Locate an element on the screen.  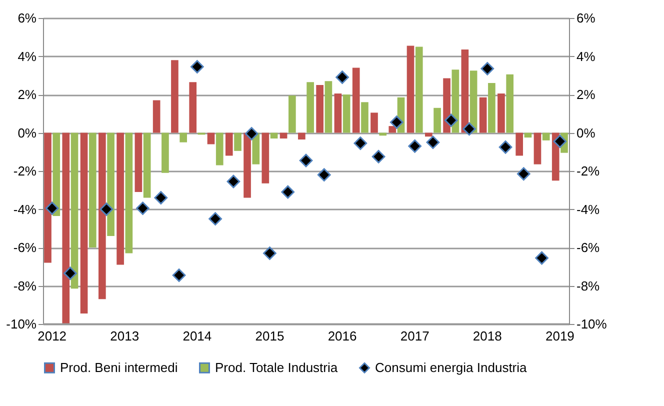
y-tick-label: 6% is located at coordinates (27, 18).